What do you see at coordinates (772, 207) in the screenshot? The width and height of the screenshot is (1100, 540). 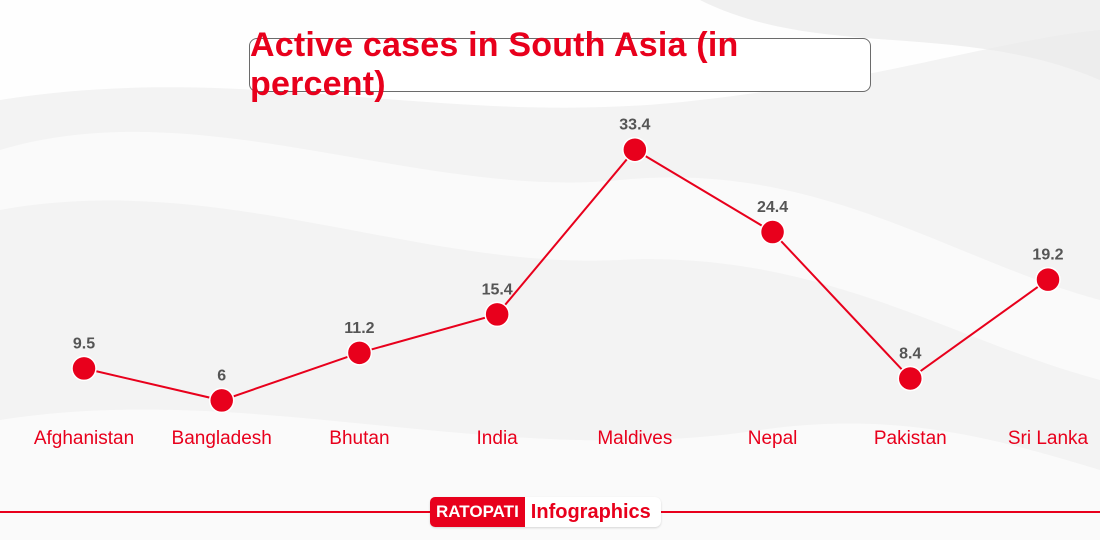 I see `data-label: 24.4` at bounding box center [772, 207].